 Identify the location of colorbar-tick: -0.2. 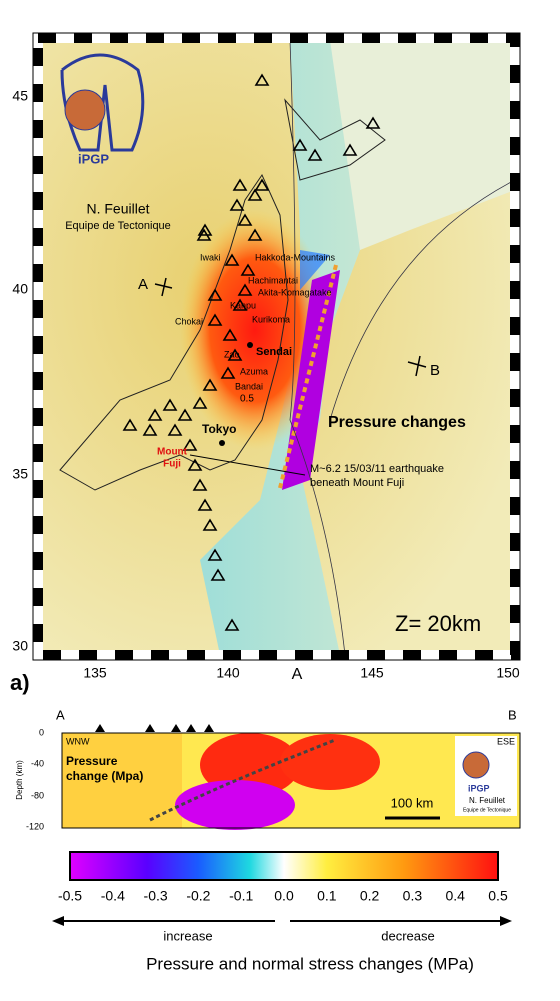
(198, 896).